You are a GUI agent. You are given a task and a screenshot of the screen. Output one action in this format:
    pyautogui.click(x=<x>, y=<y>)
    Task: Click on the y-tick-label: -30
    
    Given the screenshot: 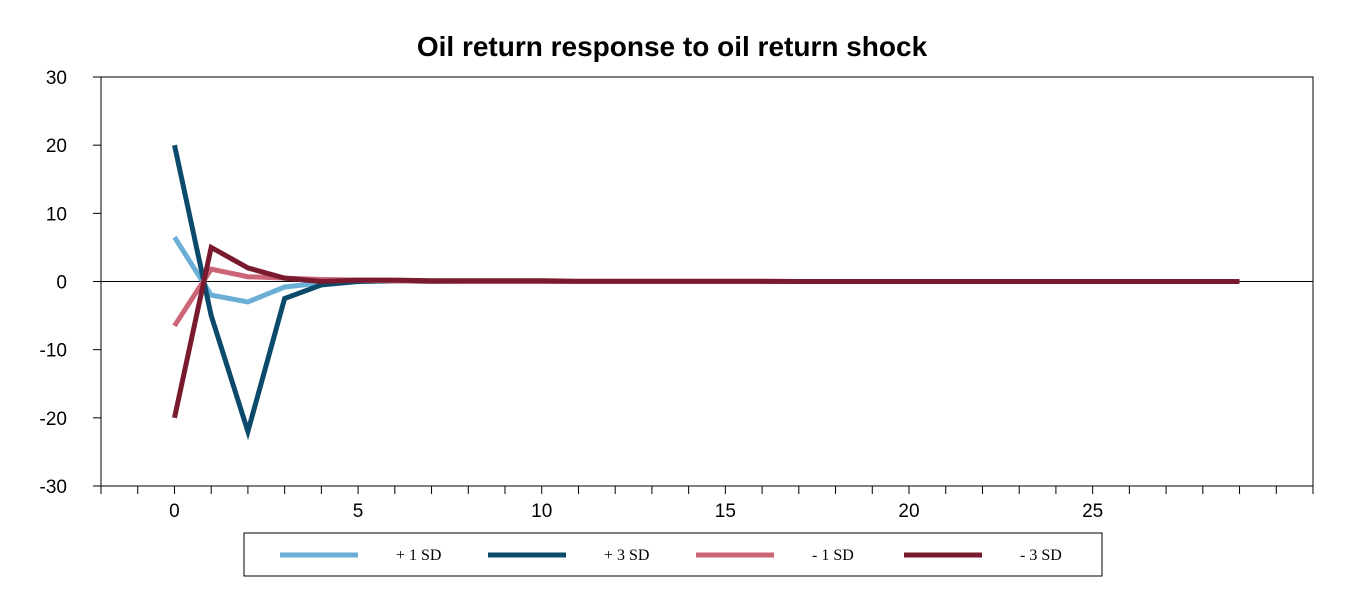 What is the action you would take?
    pyautogui.click(x=53, y=487)
    